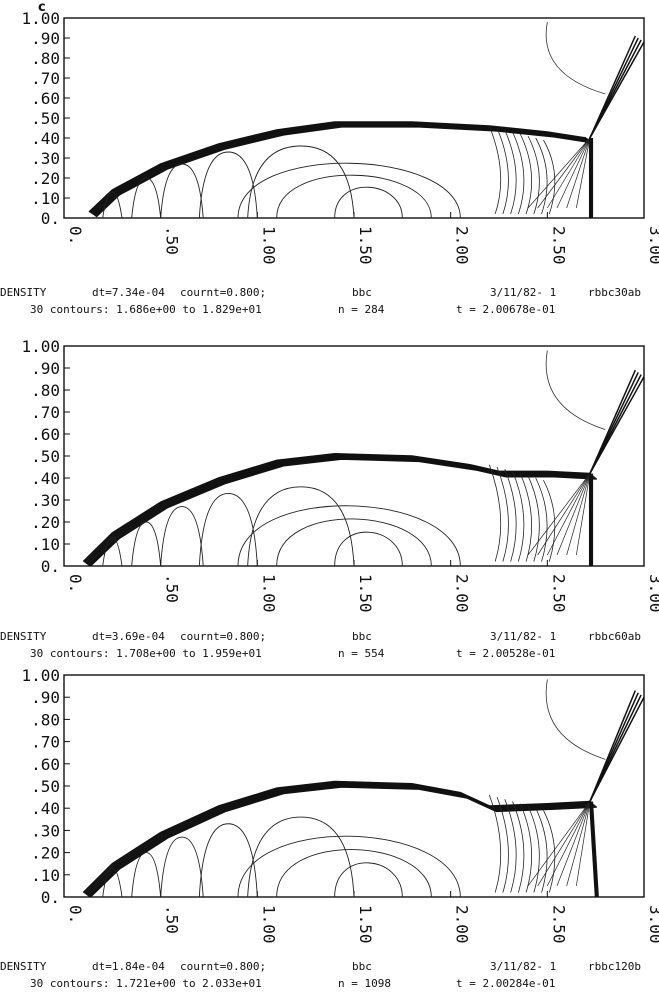  What do you see at coordinates (614, 292) in the screenshot?
I see `caption-field: rbbc30ab` at bounding box center [614, 292].